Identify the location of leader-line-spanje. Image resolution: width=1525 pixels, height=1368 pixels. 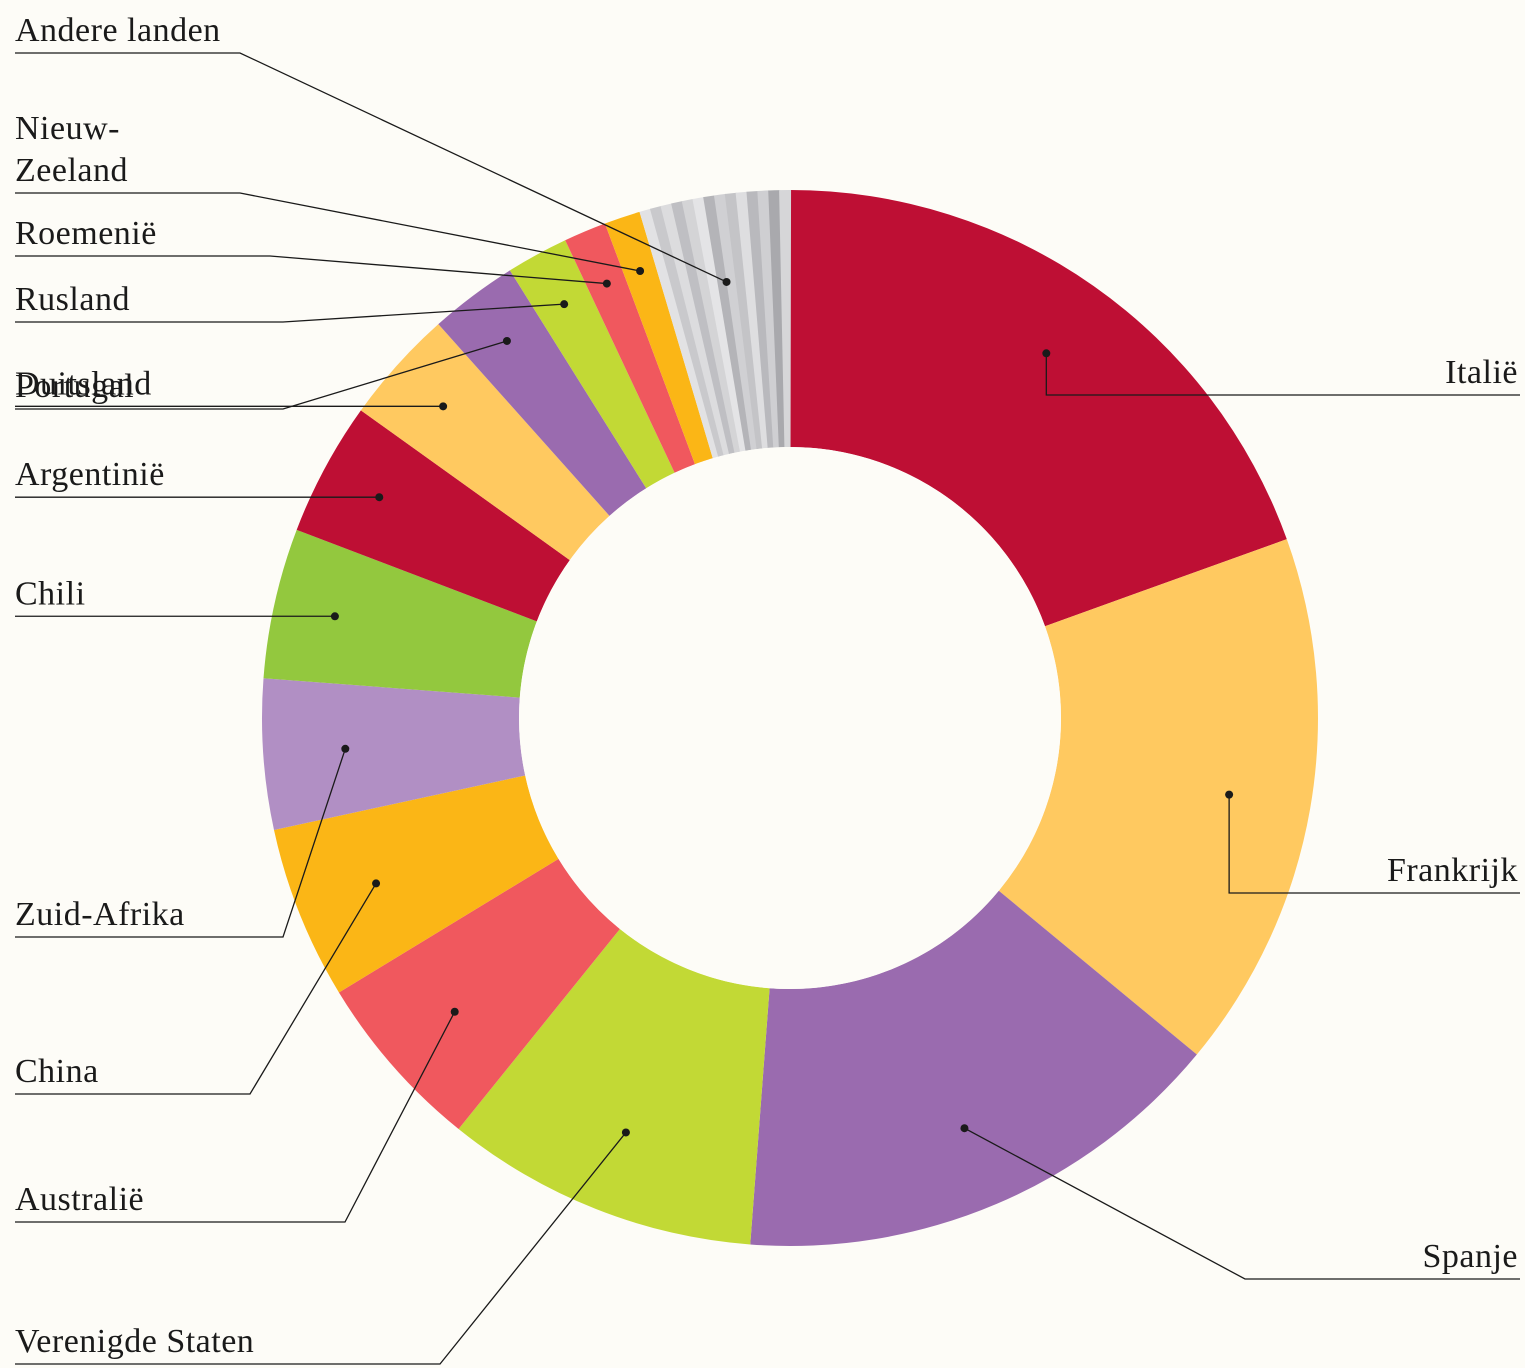
(1242, 1203).